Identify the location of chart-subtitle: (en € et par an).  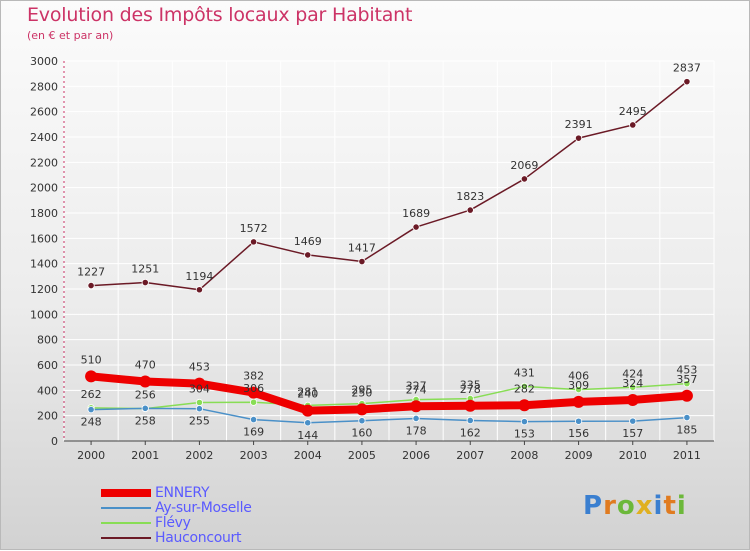
(70, 35).